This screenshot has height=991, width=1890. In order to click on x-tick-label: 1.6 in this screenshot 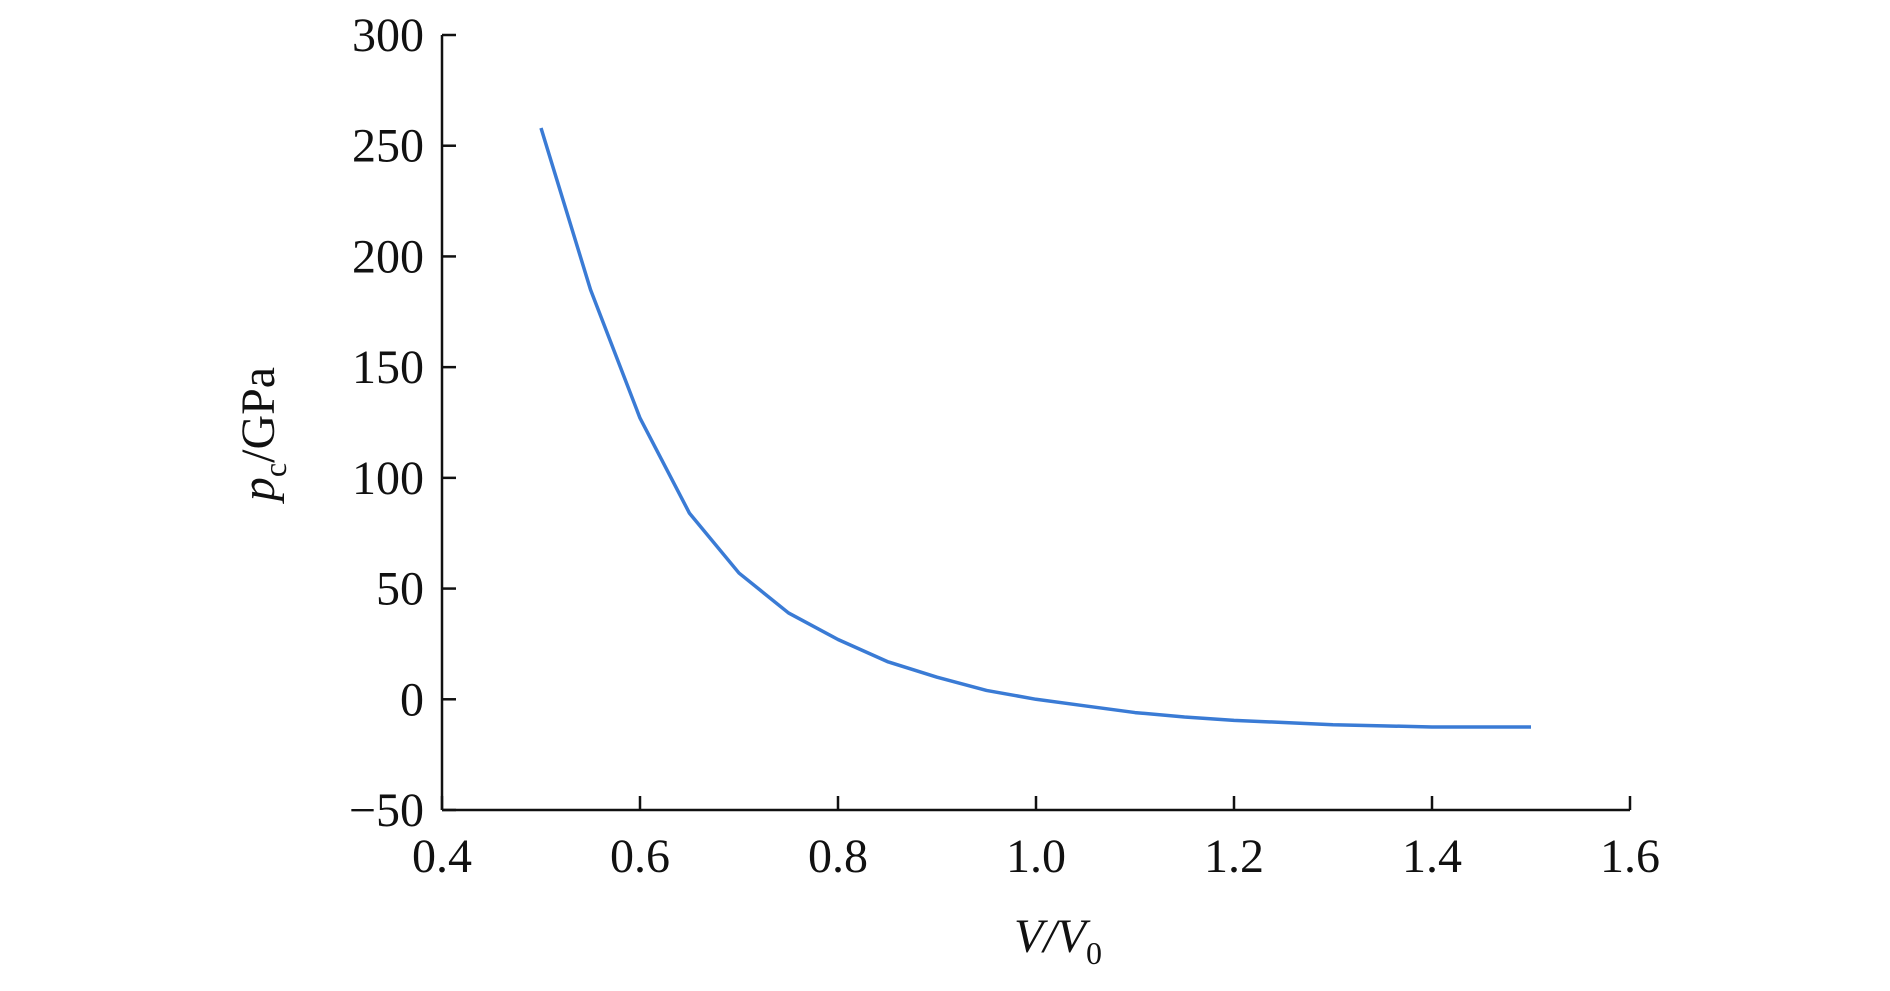, I will do `click(1630, 856)`.